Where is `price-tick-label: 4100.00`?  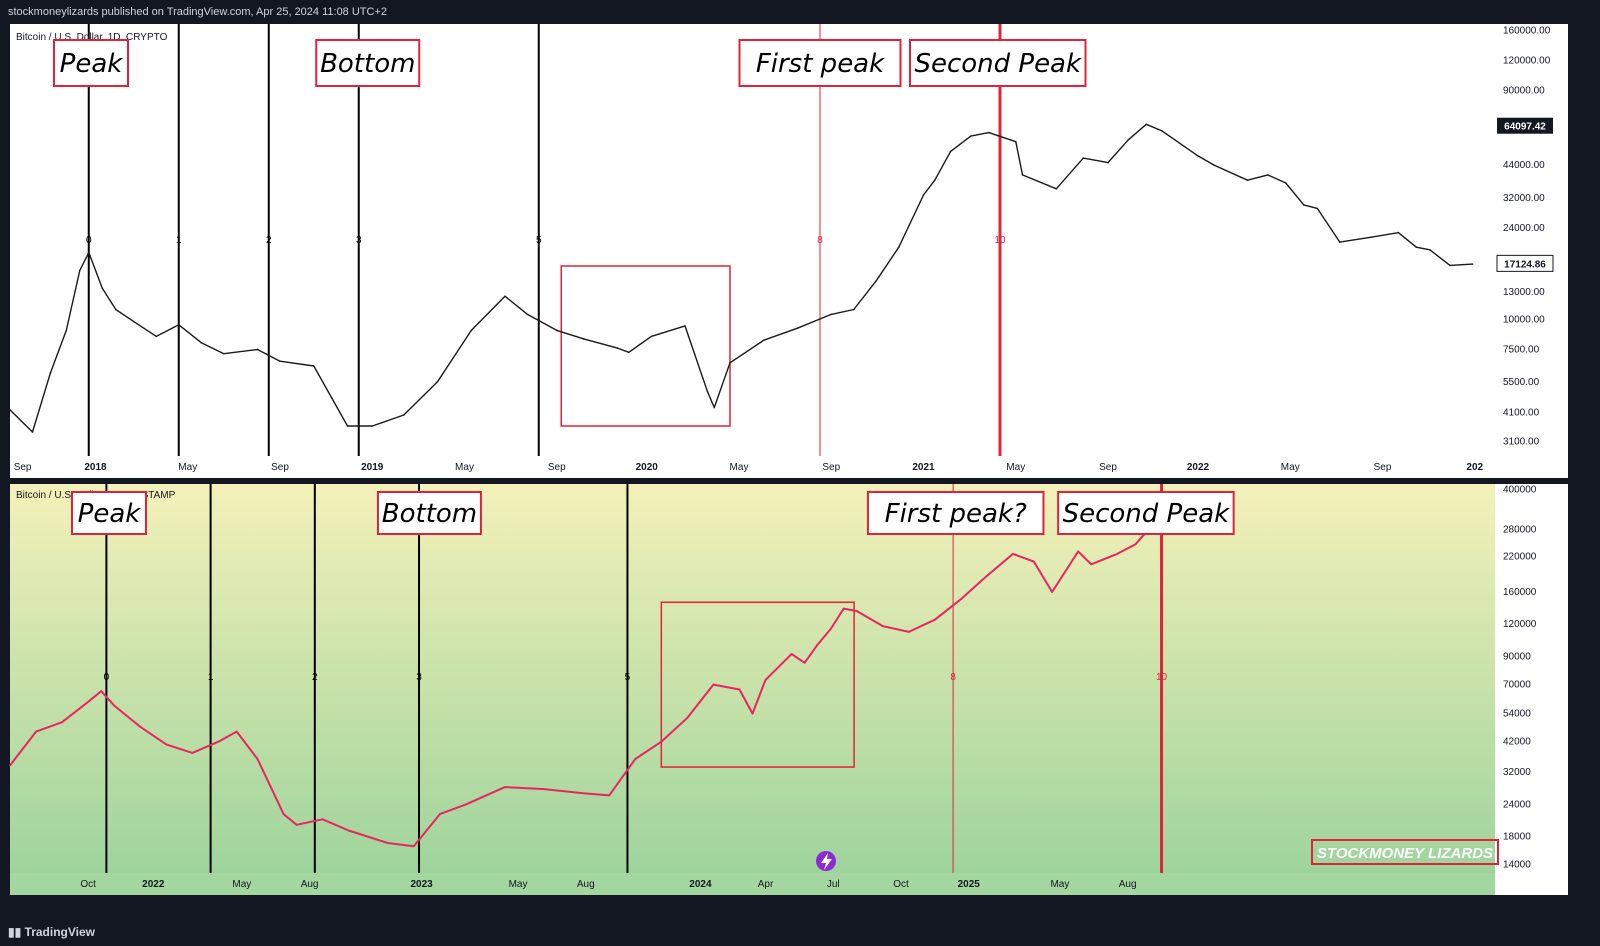
price-tick-label: 4100.00 is located at coordinates (1521, 412).